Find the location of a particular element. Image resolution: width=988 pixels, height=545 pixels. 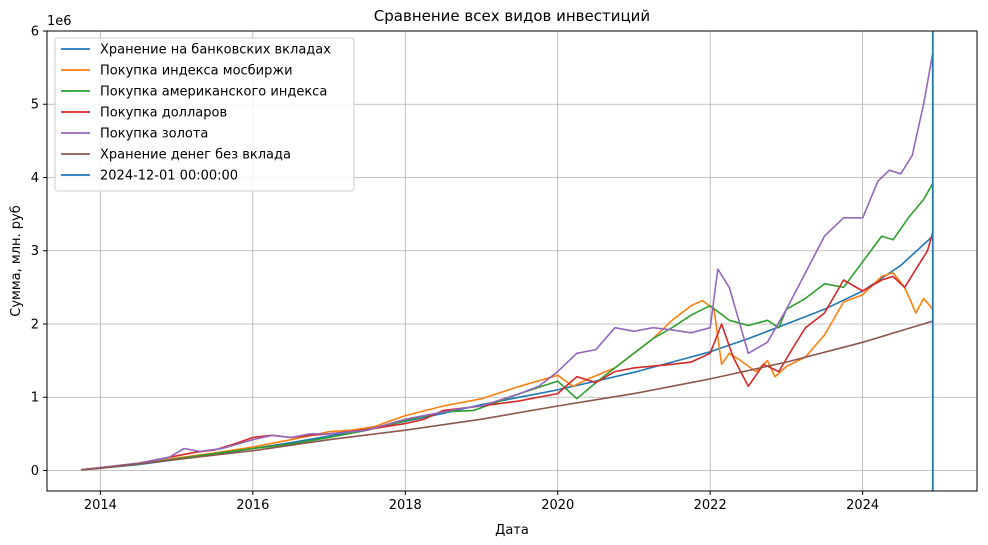

y-axis-label: Сумма, млн. руб is located at coordinates (16, 260).